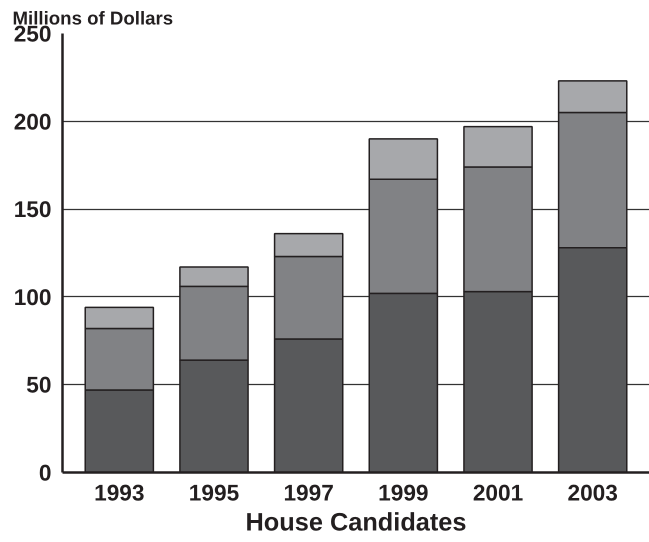 The height and width of the screenshot is (542, 649). What do you see at coordinates (45, 473) in the screenshot?
I see `y-tick-label: 0` at bounding box center [45, 473].